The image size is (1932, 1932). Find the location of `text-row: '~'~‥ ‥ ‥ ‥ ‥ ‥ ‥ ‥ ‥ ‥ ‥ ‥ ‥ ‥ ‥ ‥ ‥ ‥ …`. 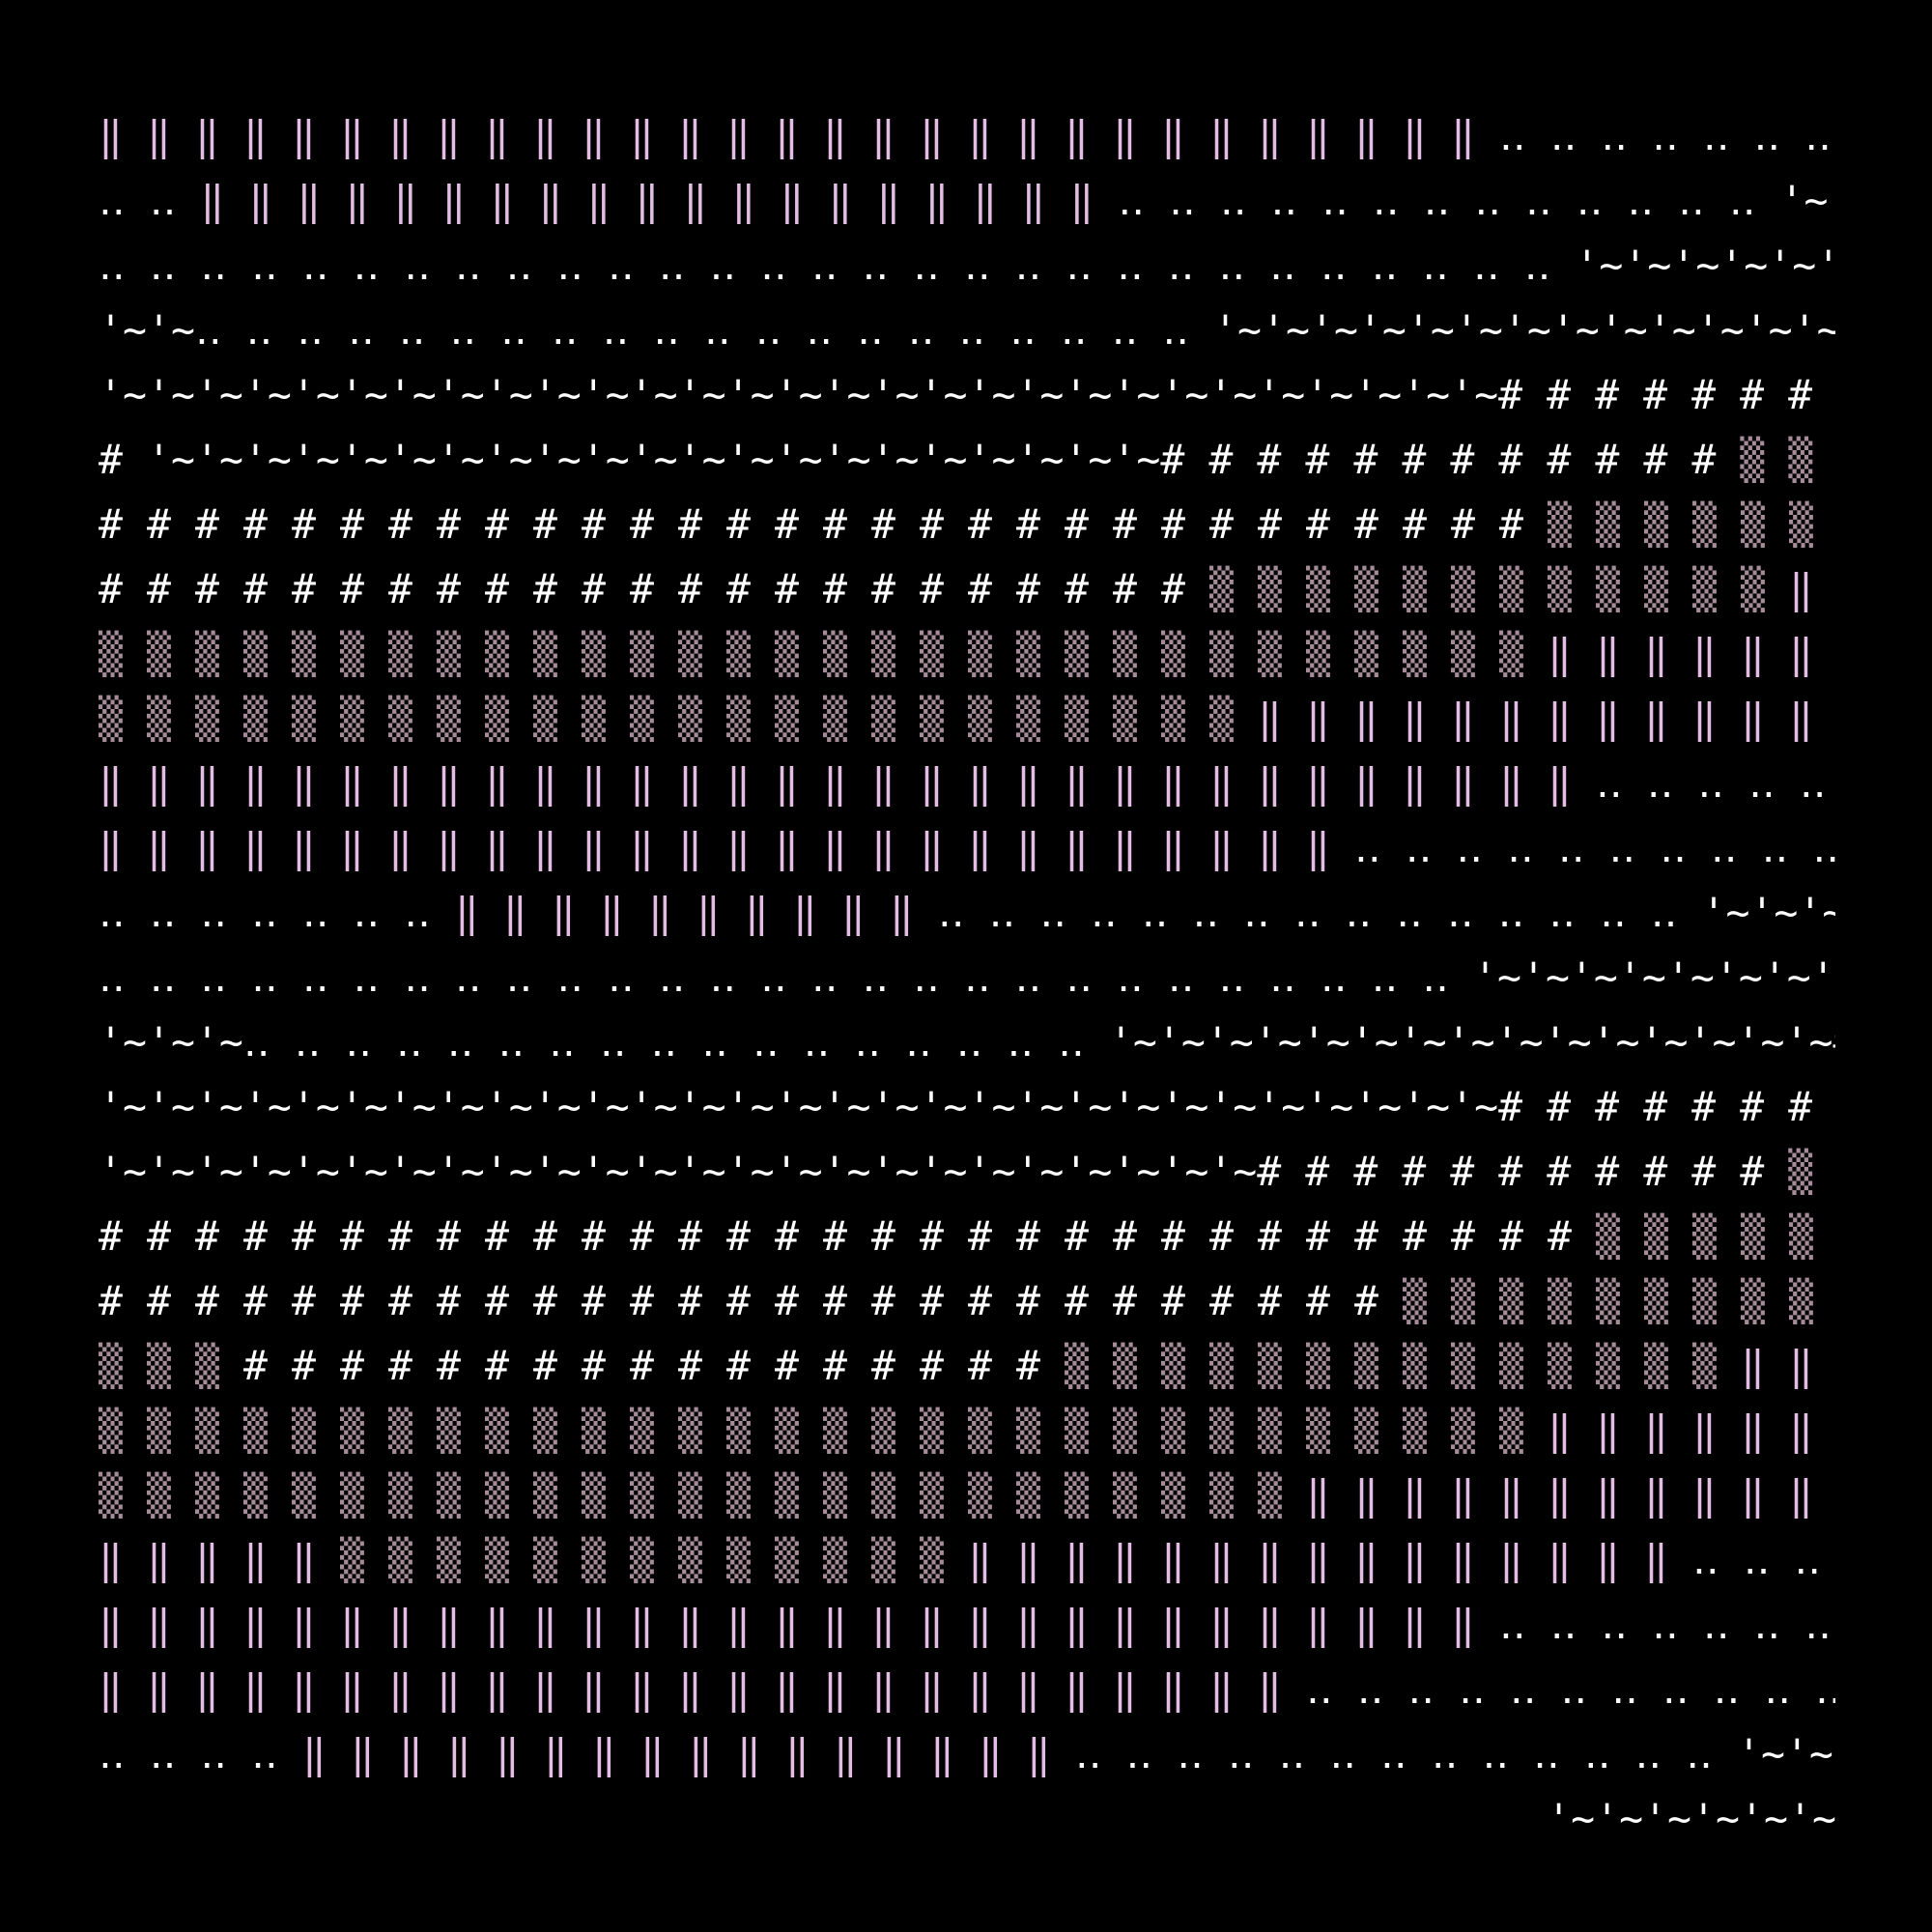

text-row: '~'~‥ ‥ ‥ ‥ ‥ ‥ ‥ ‥ ‥ ‥ ‥ ‥ ‥ ‥ ‥ ‥ ‥ ‥ … is located at coordinates (967, 330).